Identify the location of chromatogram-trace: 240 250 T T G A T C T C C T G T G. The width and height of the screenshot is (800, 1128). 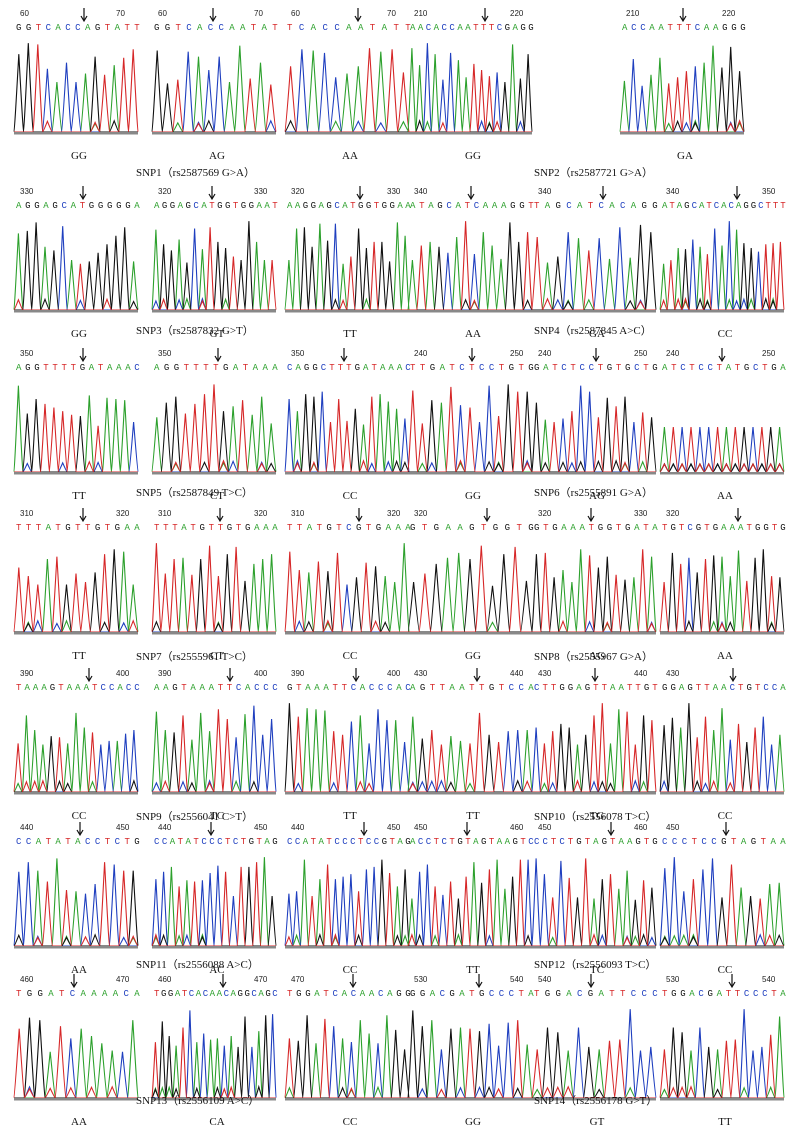
(470, 411).